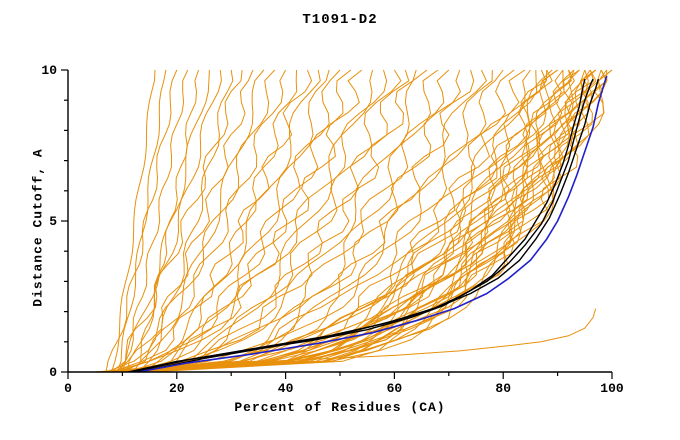 The height and width of the screenshot is (440, 680). I want to click on x-tick-label: 0, so click(68, 388).